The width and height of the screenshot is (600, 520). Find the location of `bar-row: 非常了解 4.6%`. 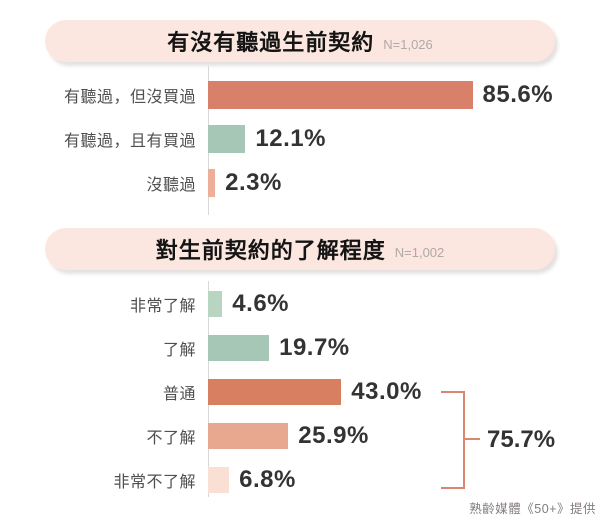

bar-row: 非常了解 4.6% is located at coordinates (144, 303).